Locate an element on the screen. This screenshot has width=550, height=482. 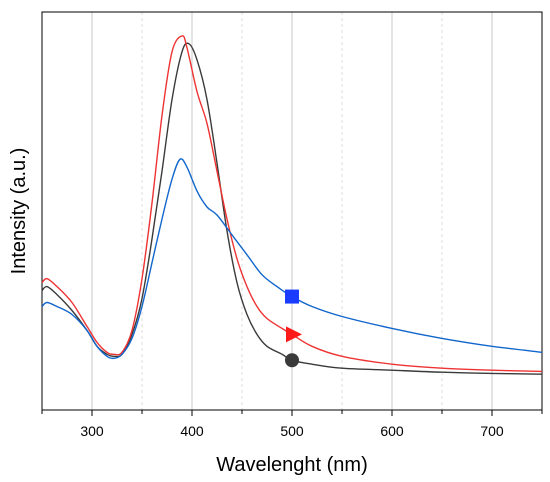
x-tick-label: 600 is located at coordinates (392, 431).